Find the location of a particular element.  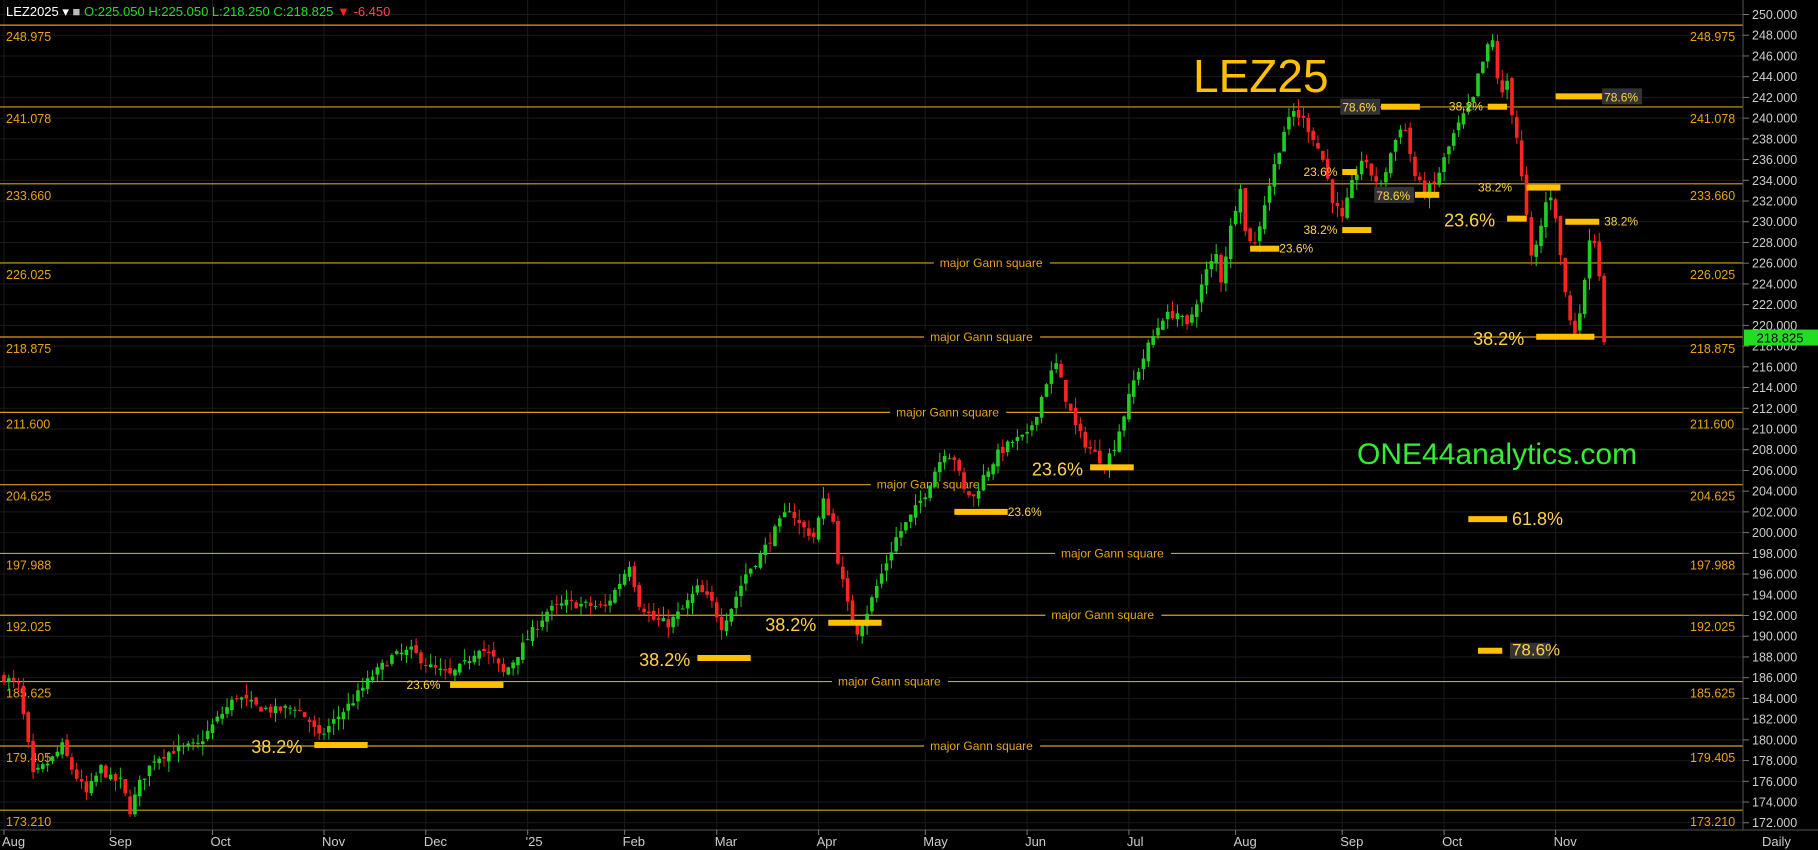

gann-level-left-label: 197.988 is located at coordinates (28, 565).